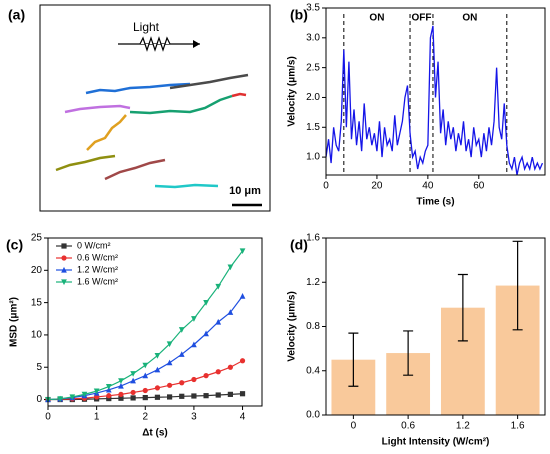  Describe the element at coordinates (428, 186) in the screenshot. I see `x-tick-label: 40` at that location.